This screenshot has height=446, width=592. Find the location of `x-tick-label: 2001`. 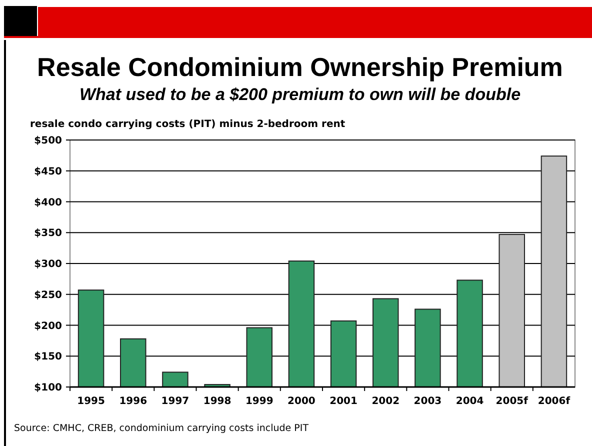

x-tick-label: 2001 is located at coordinates (344, 401).